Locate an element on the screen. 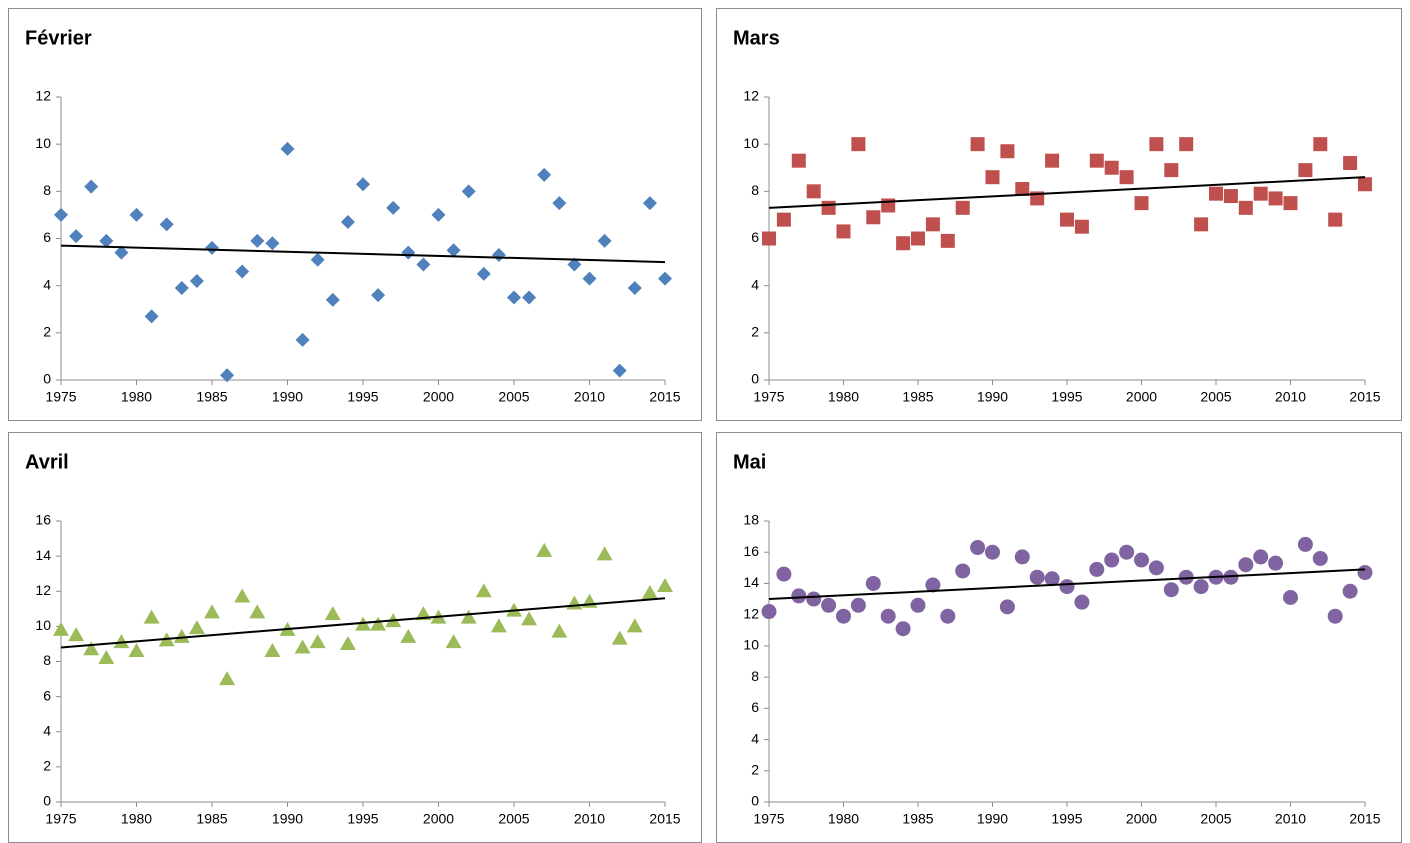 This screenshot has width=1410, height=843. x-tick-label: 2000 is located at coordinates (438, 397).